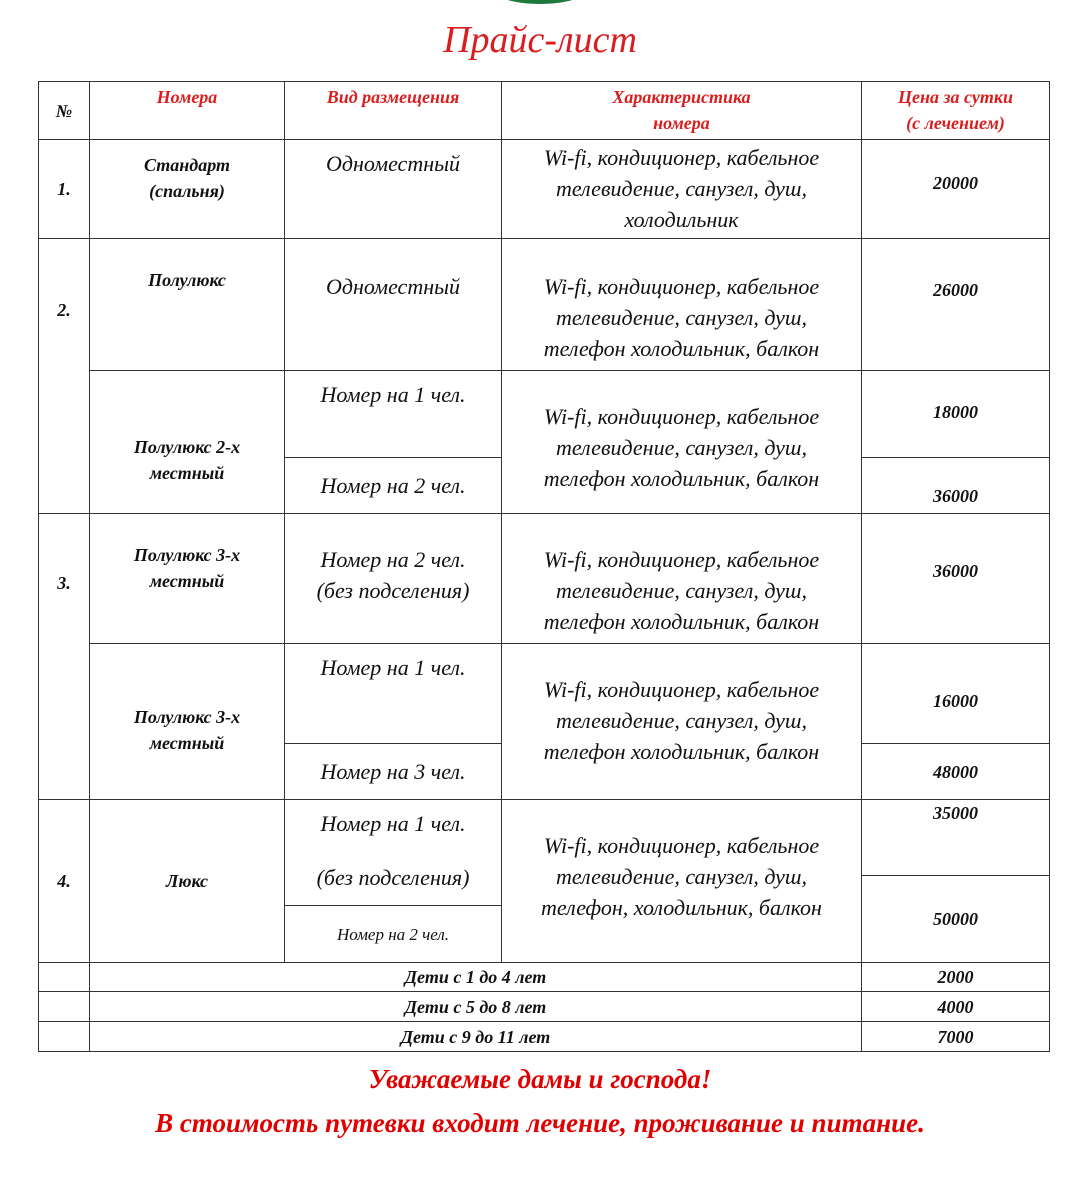 The width and height of the screenshot is (1080, 1188). I want to click on placement: Номер на 2 чел. (без подселения), so click(393, 578).